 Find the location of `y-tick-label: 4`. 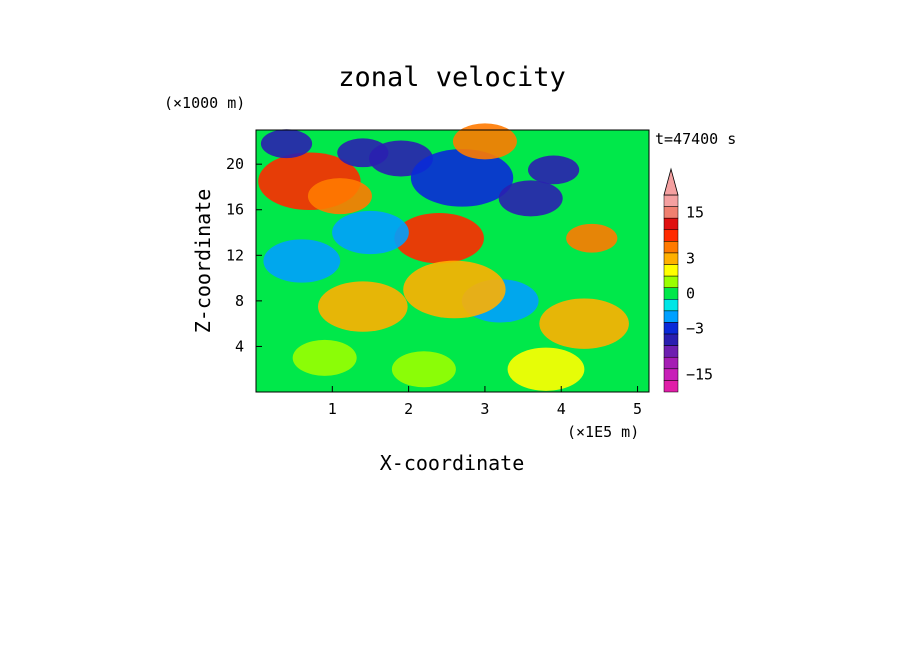

y-tick-label: 4 is located at coordinates (239, 346).